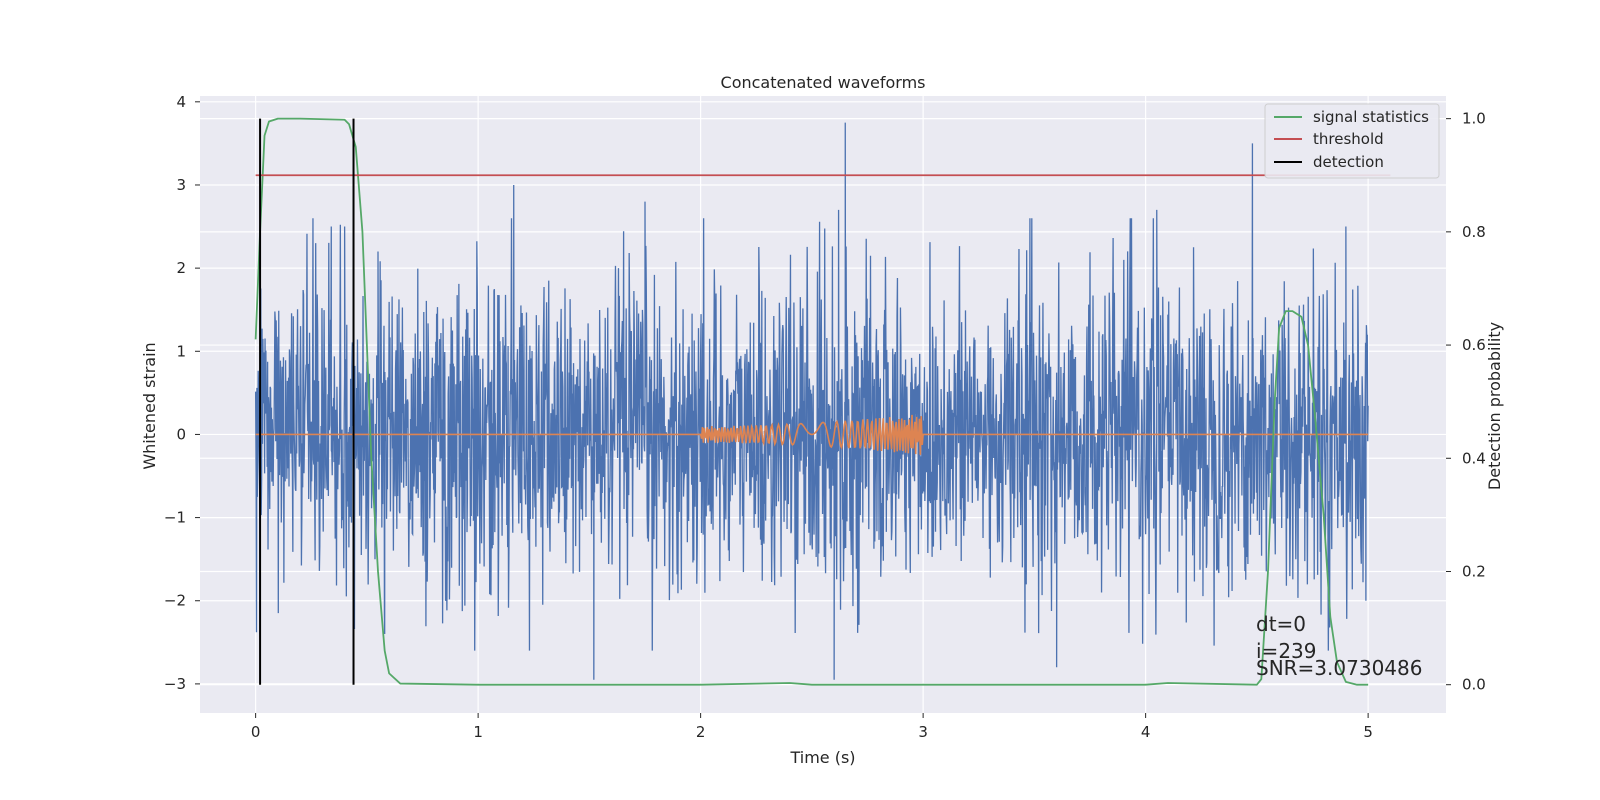 The height and width of the screenshot is (800, 1600). I want to click on chart-title: Concatenated waveforms, so click(823, 82).